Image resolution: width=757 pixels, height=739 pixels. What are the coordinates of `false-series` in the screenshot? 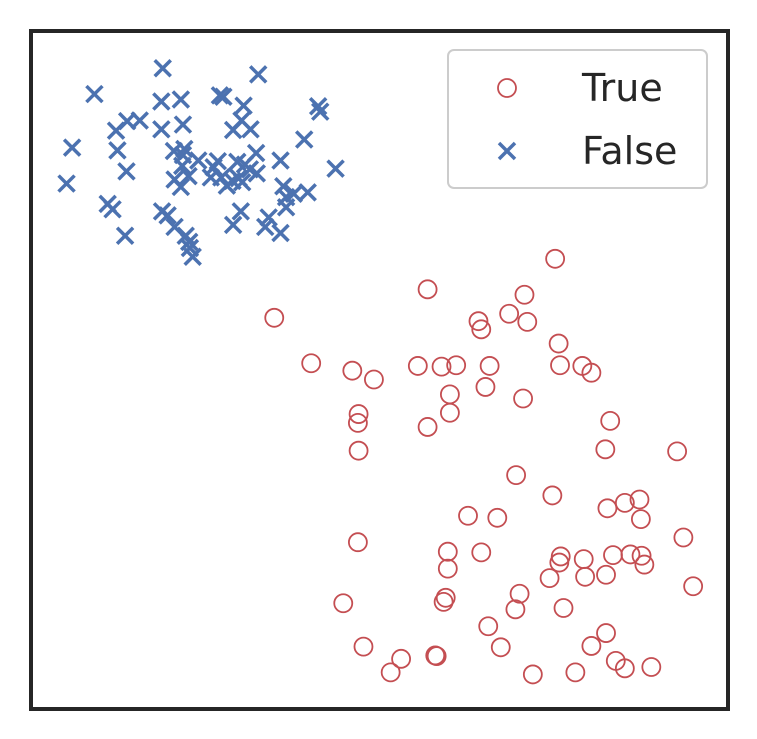 It's located at (201, 163).